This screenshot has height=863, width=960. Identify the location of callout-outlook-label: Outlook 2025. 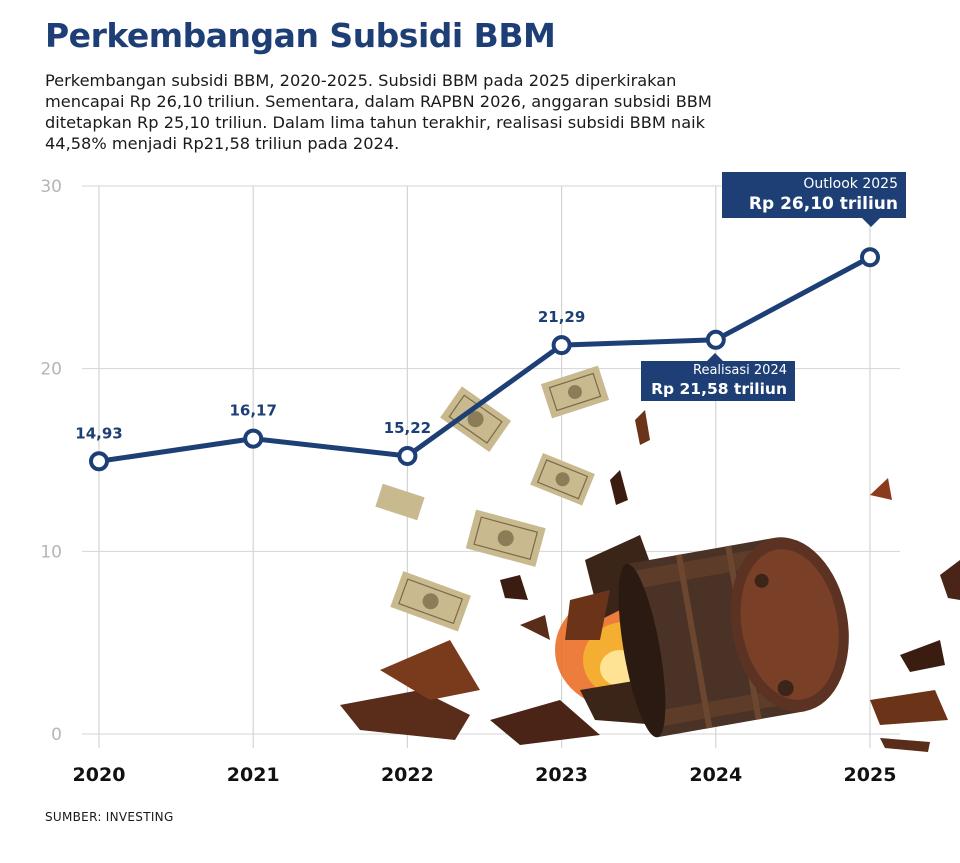
(850, 184).